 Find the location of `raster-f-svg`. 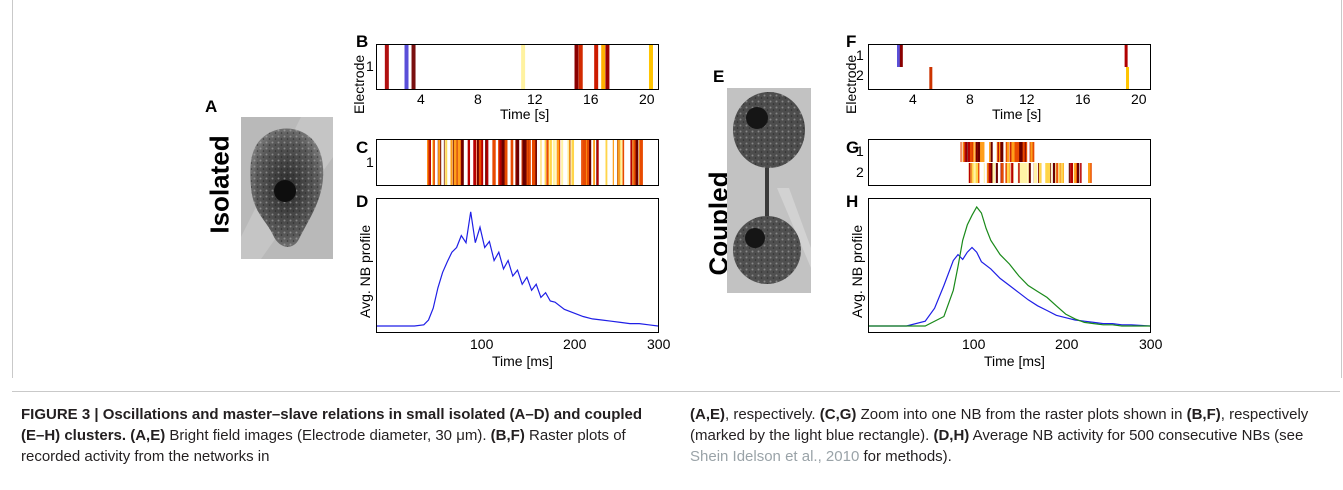

raster-f-svg is located at coordinates (1013, 67).